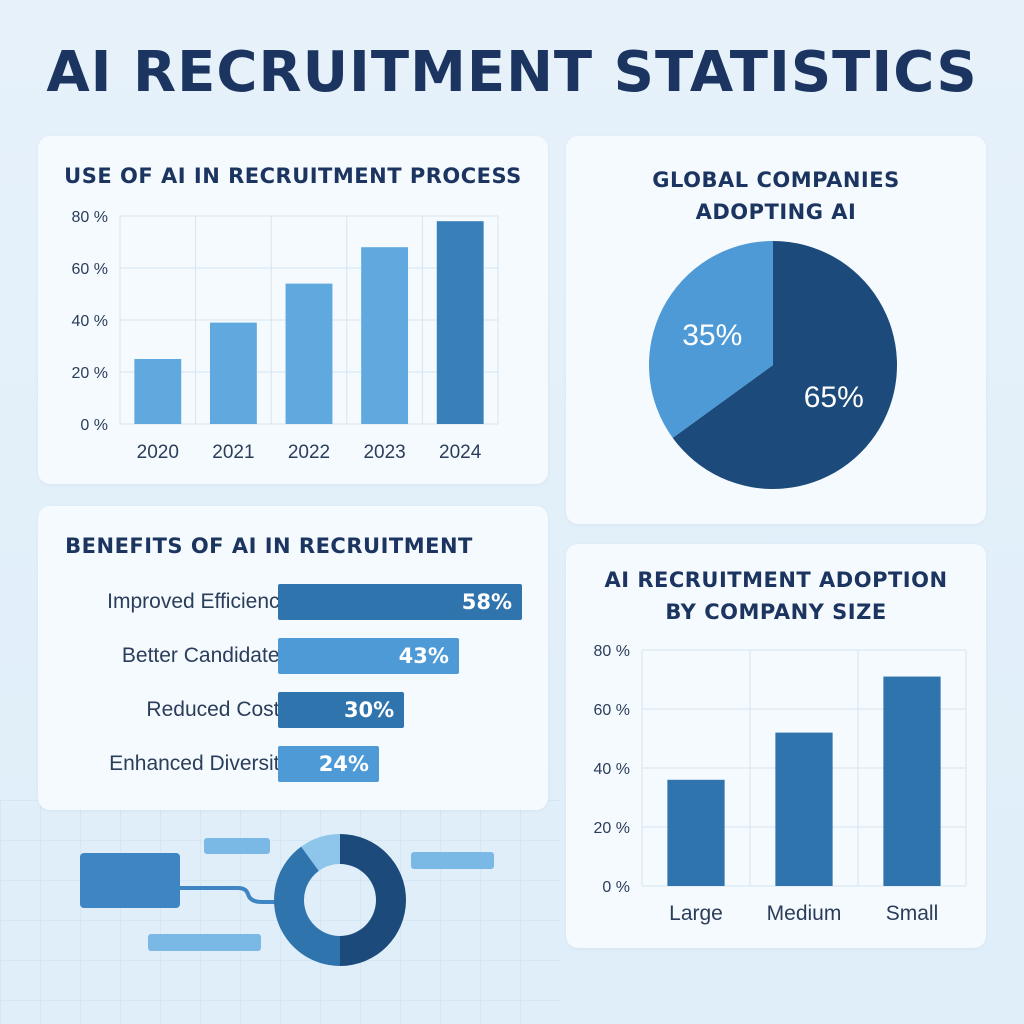  I want to click on benefit-label: Reduced Costs, so click(218, 709).